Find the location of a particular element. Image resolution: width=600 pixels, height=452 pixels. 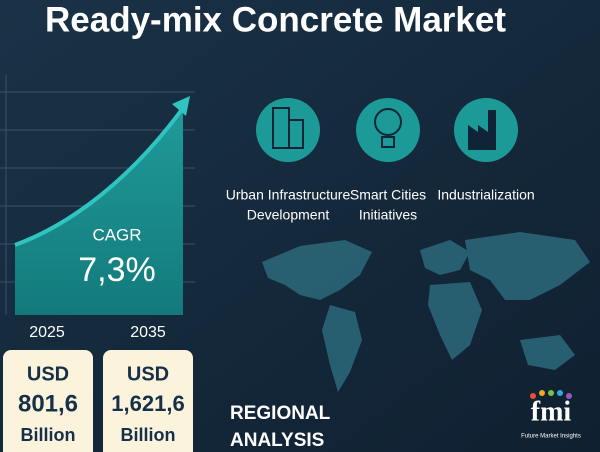

building-glyph is located at coordinates (288, 128).